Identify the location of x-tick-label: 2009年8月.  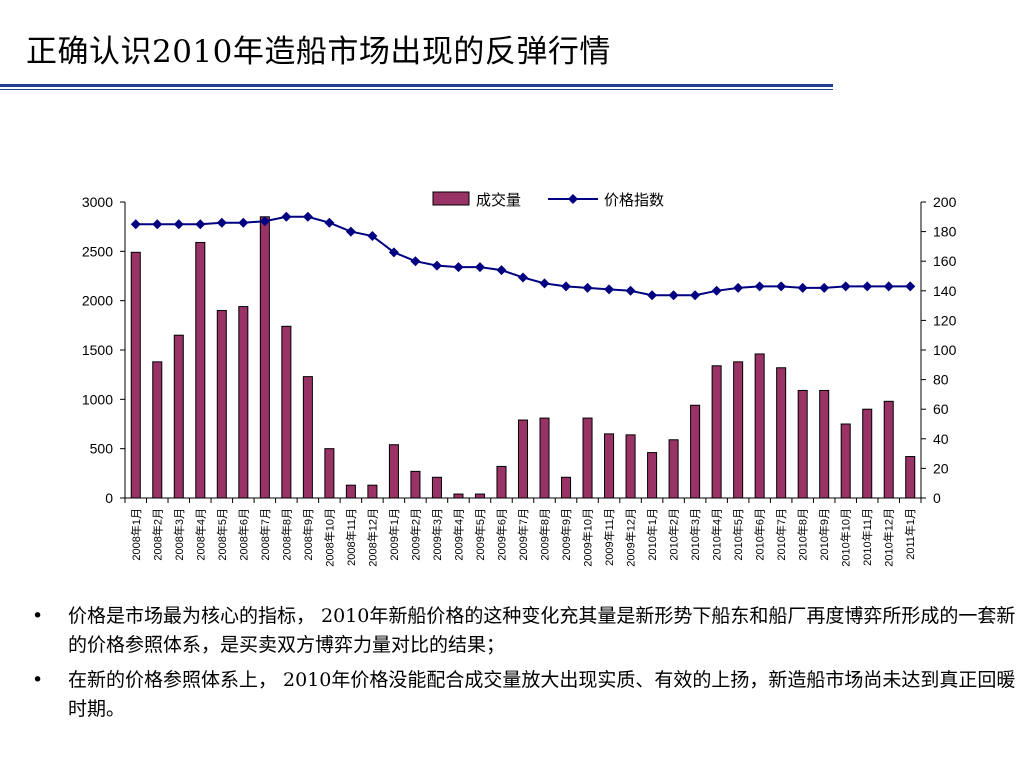
(545, 534).